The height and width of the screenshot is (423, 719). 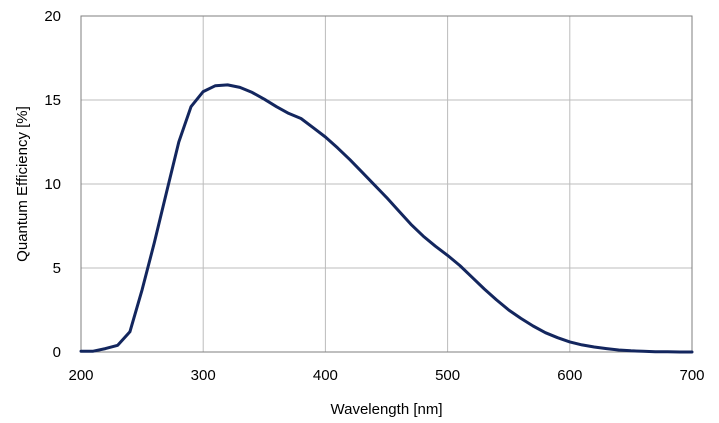 What do you see at coordinates (203, 375) in the screenshot?
I see `x-tick-label: 300` at bounding box center [203, 375].